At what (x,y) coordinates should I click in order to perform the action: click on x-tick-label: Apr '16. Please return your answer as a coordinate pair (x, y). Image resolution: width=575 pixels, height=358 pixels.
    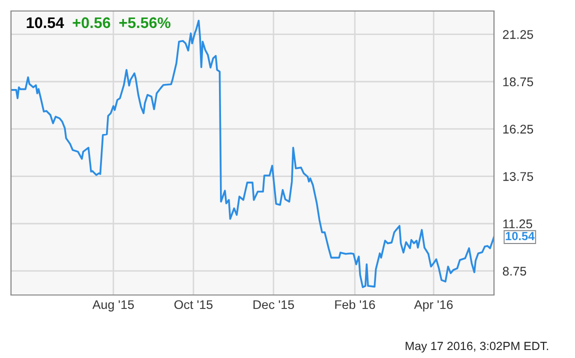
    Looking at the image, I should click on (433, 306).